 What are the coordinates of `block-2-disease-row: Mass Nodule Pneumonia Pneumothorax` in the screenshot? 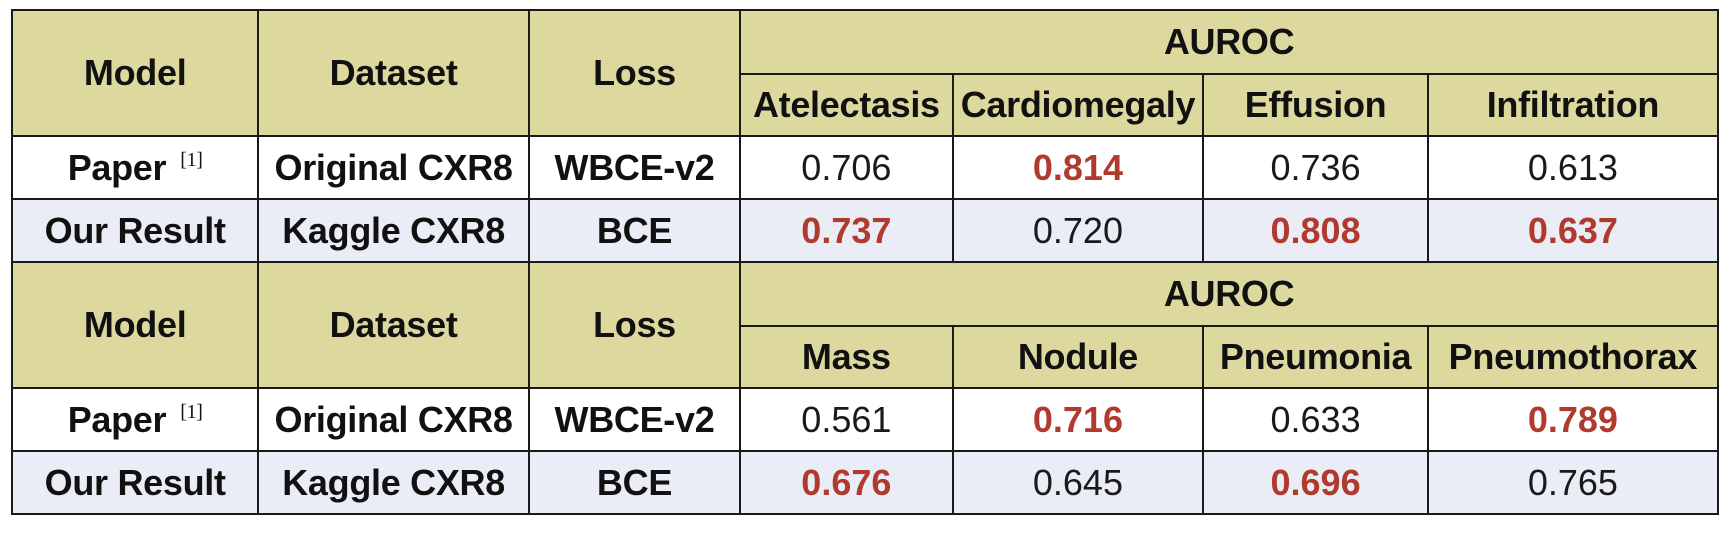 It's located at (866, 357).